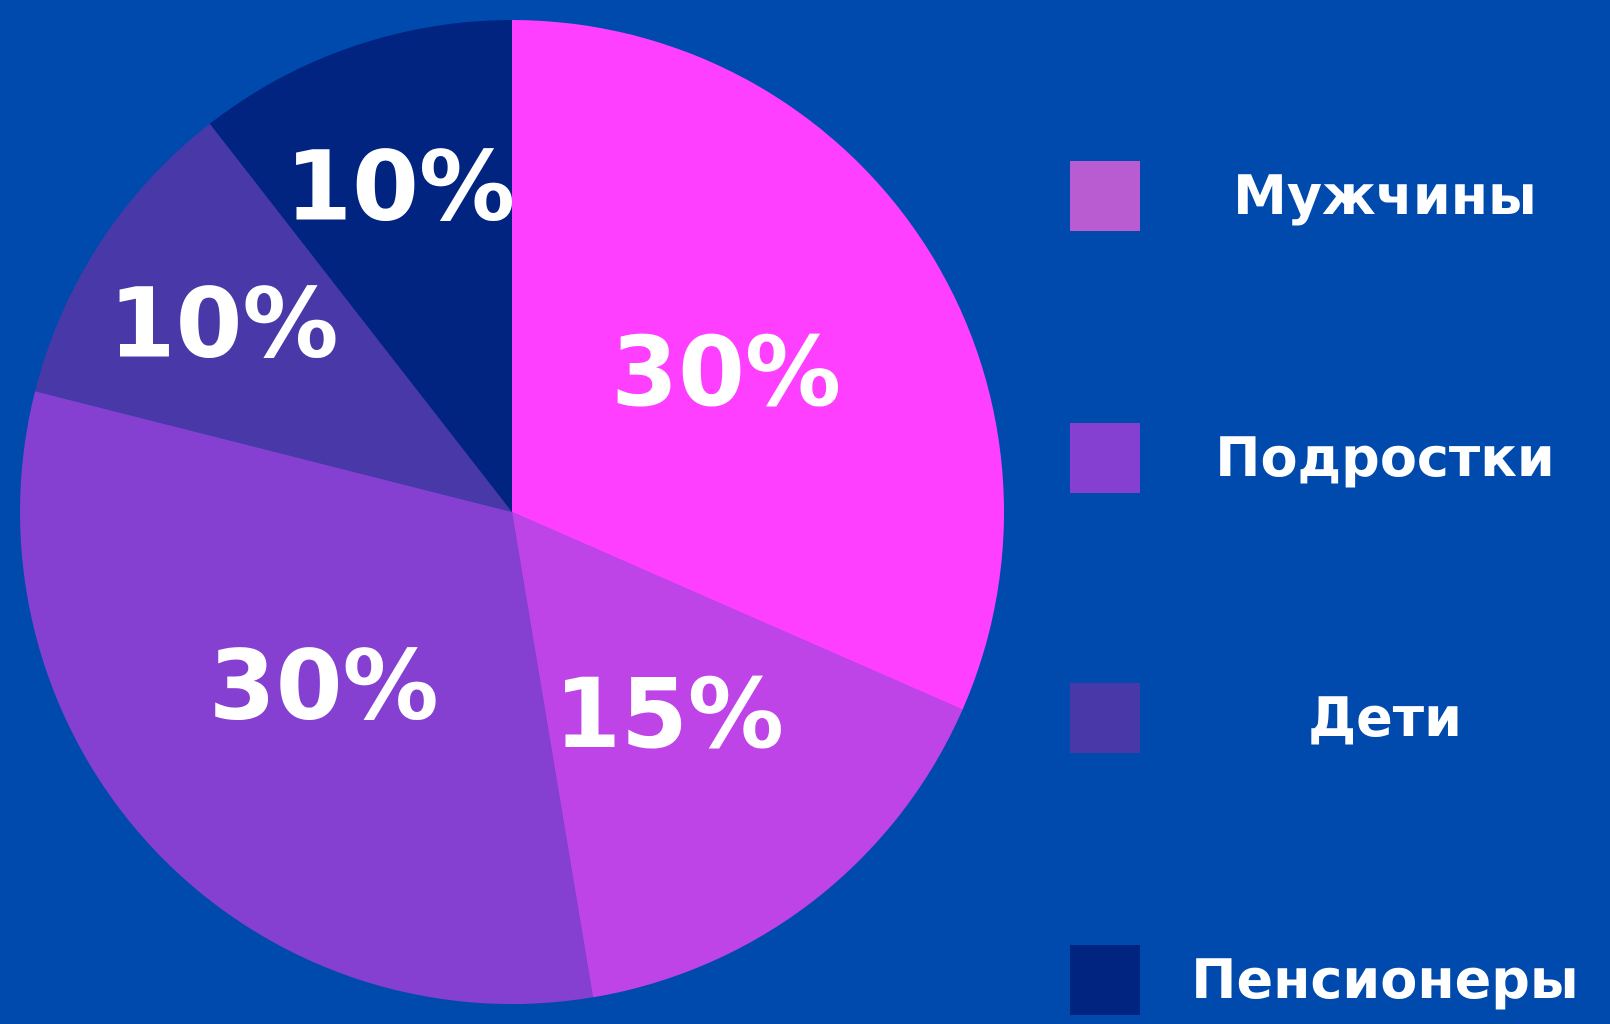 The height and width of the screenshot is (1024, 1610). I want to click on pie-slice-pensioners, so click(274, 318).